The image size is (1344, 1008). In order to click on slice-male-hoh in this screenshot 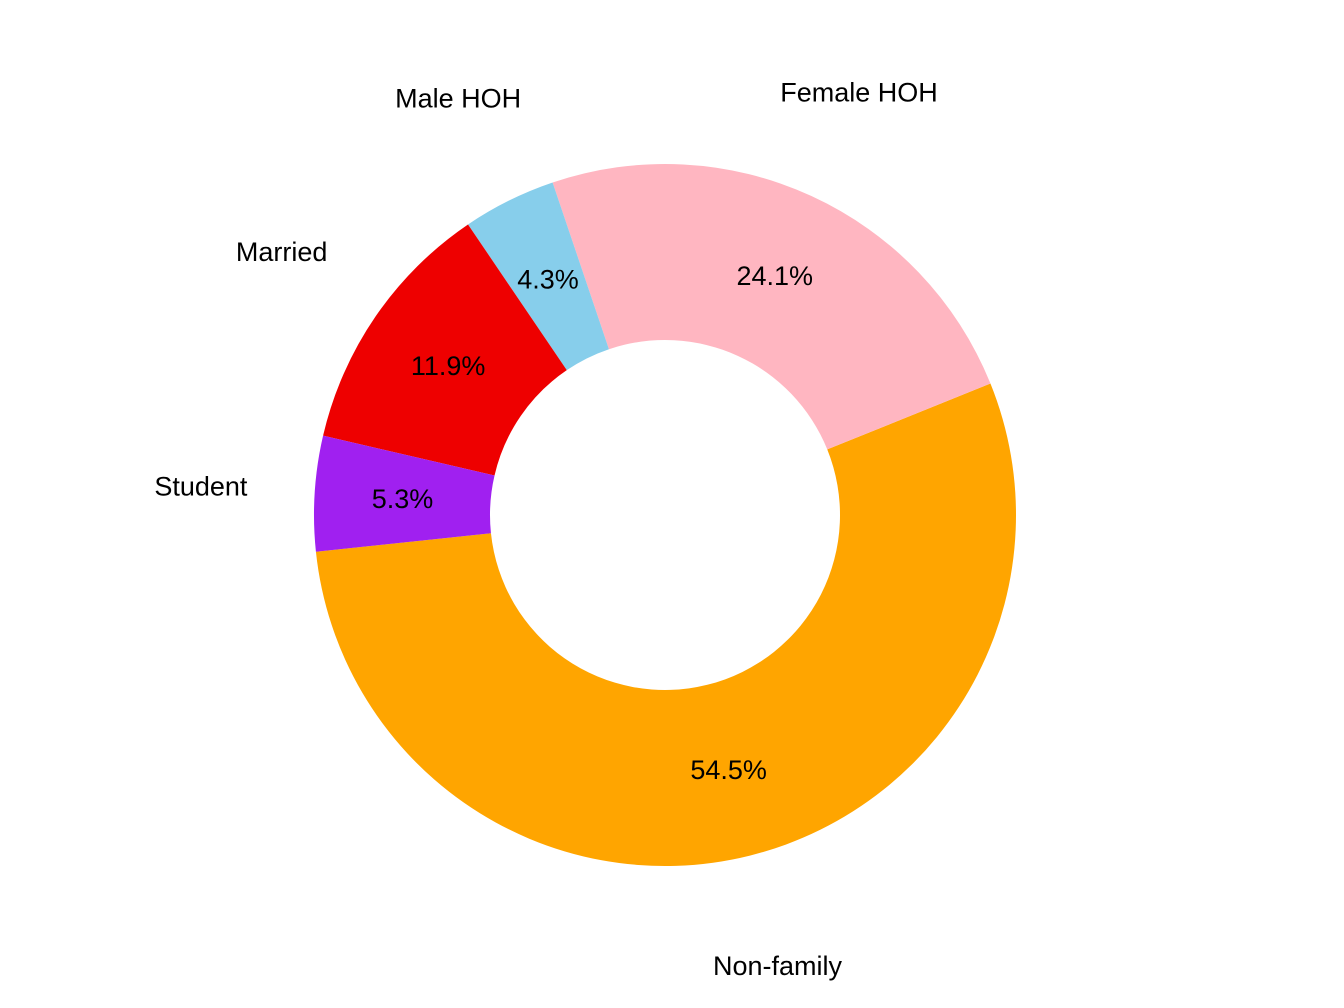, I will do `click(538, 276)`.